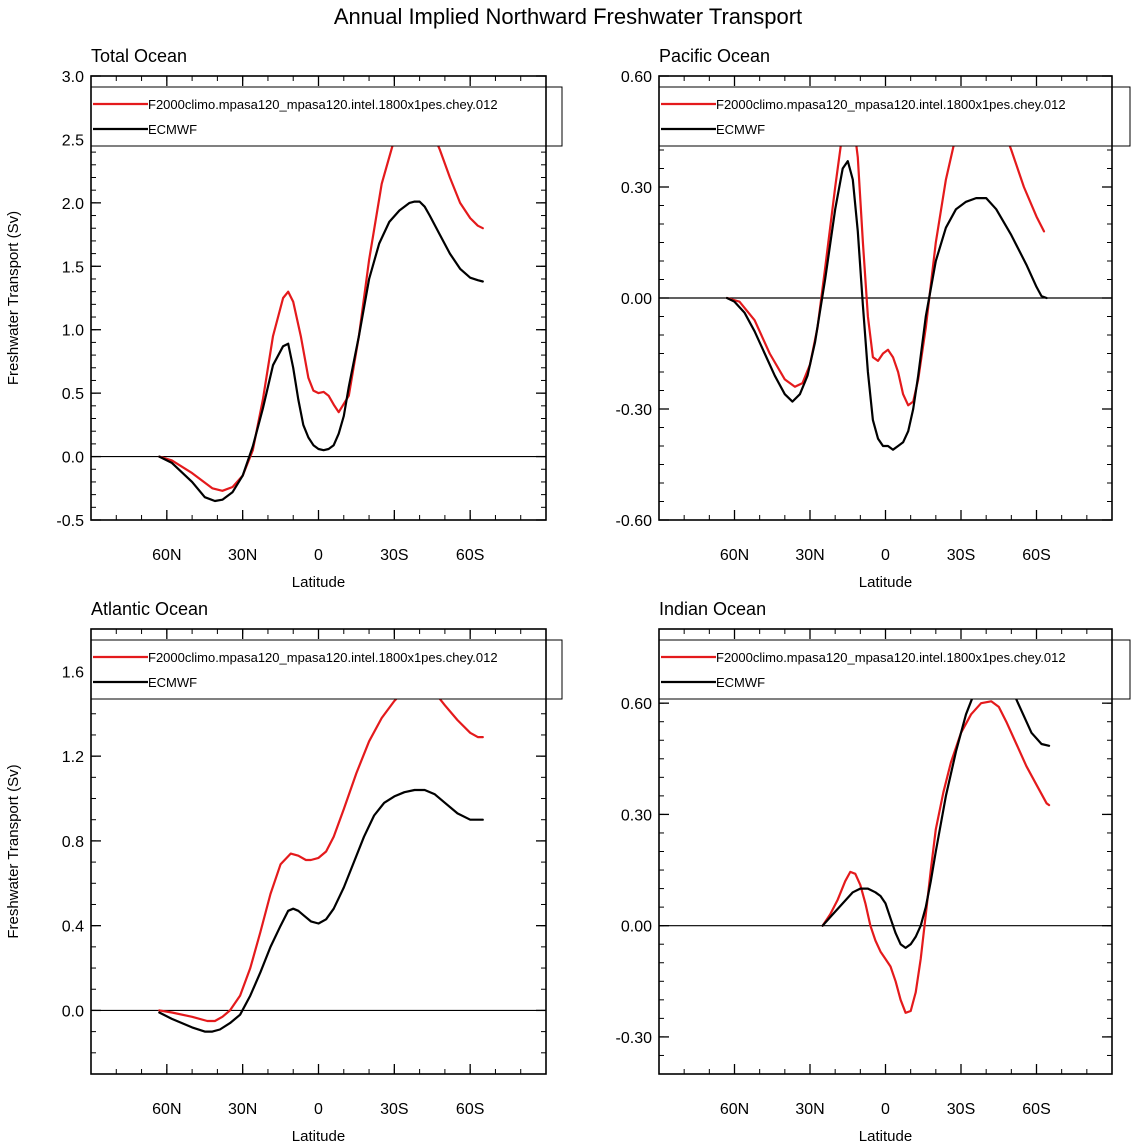  What do you see at coordinates (634, 521) in the screenshot?
I see `y-tick-label: -0.60` at bounding box center [634, 521].